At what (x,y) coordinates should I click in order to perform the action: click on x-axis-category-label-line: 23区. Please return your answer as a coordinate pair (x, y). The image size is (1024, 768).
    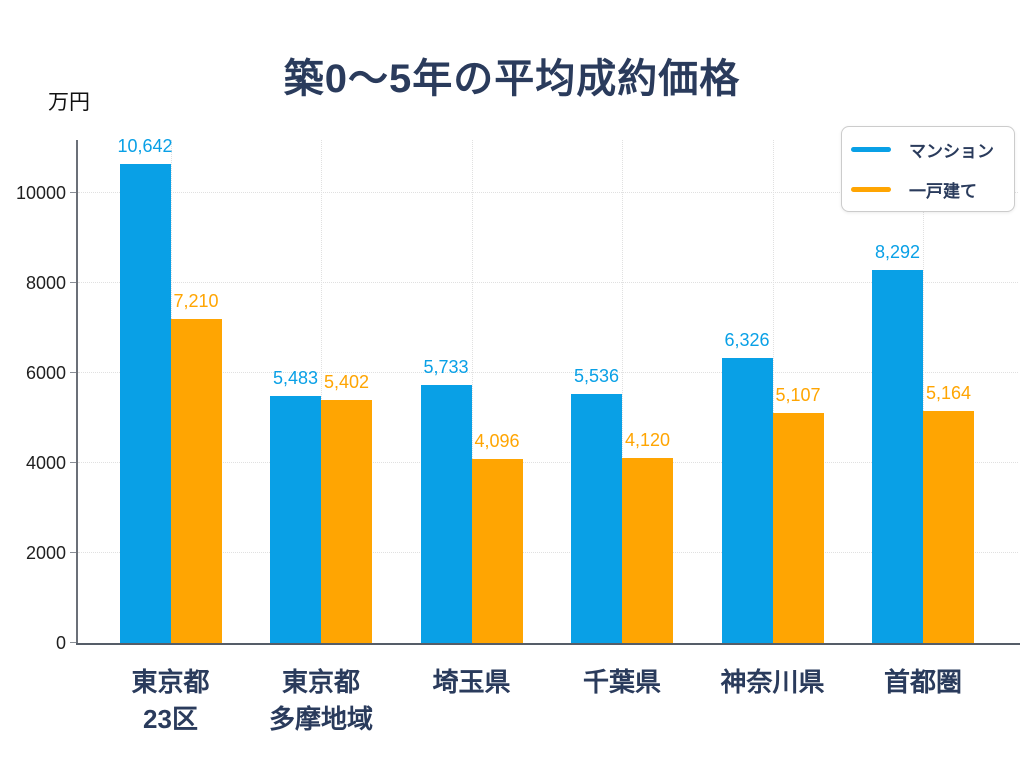
    Looking at the image, I should click on (170, 719).